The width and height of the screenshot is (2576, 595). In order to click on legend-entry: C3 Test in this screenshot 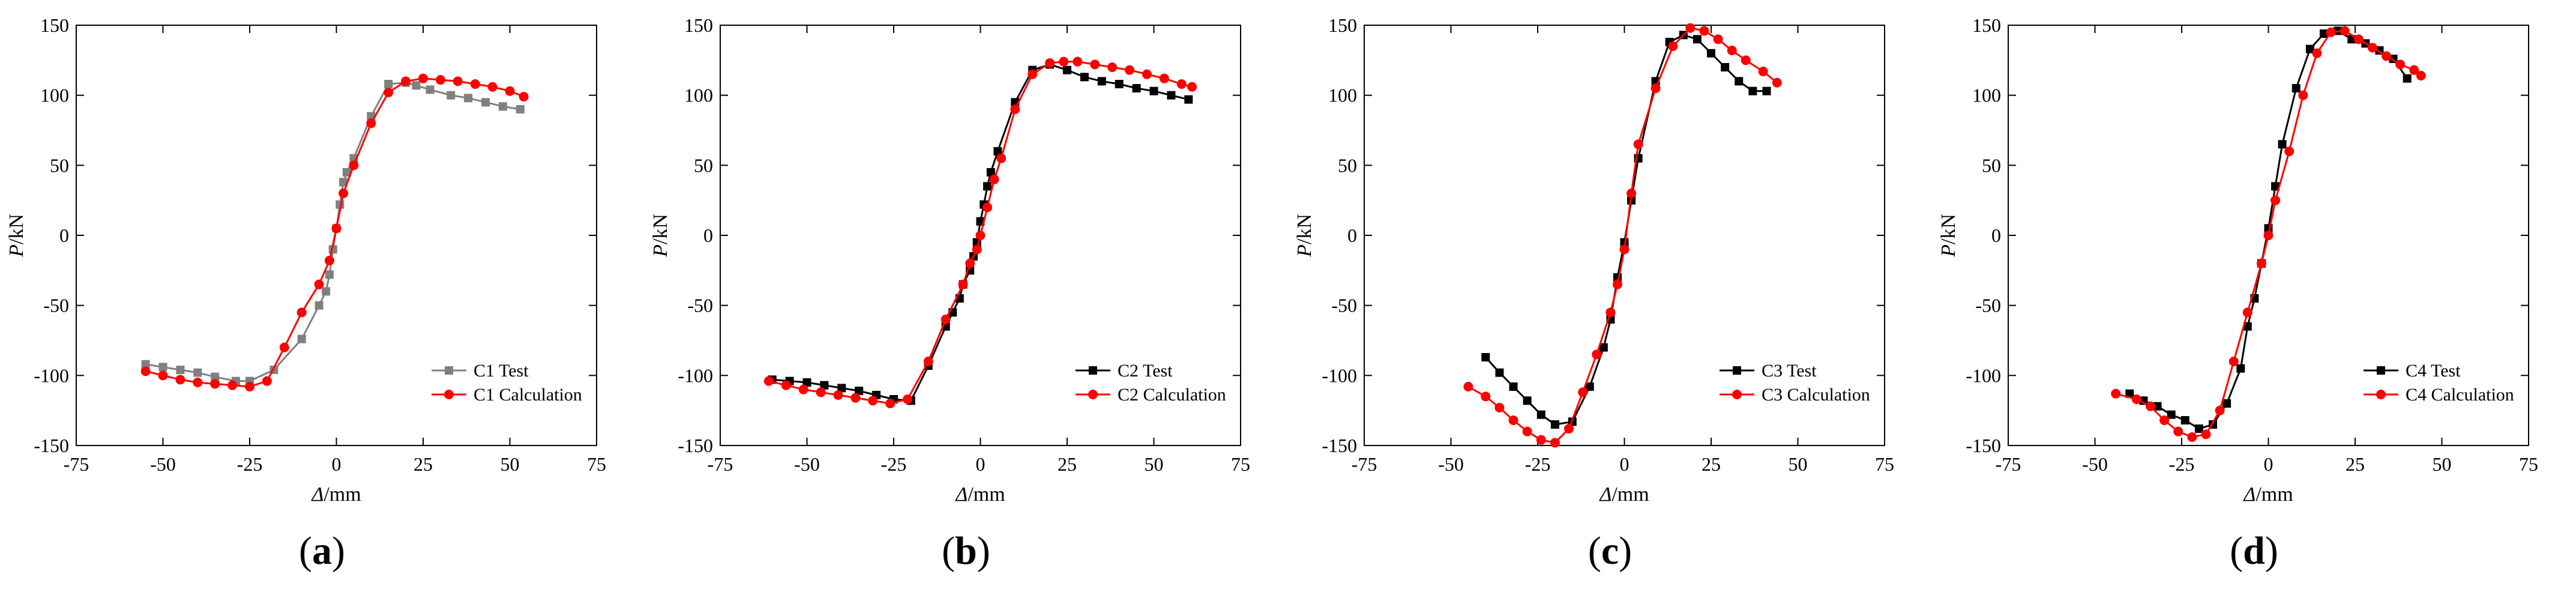, I will do `click(1769, 371)`.